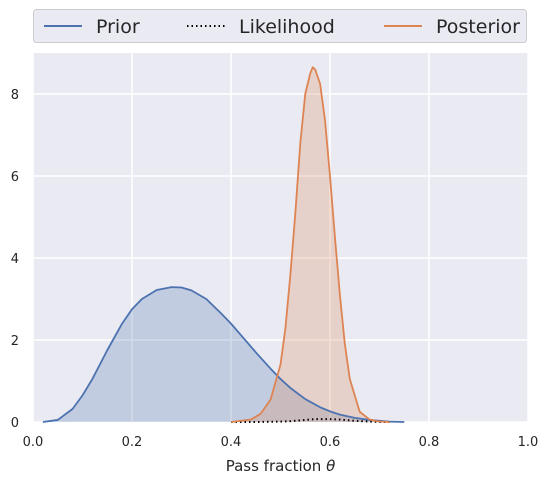 Image resolution: width=548 pixels, height=482 pixels. What do you see at coordinates (310, 420) in the screenshot?
I see `likelihood-line` at bounding box center [310, 420].